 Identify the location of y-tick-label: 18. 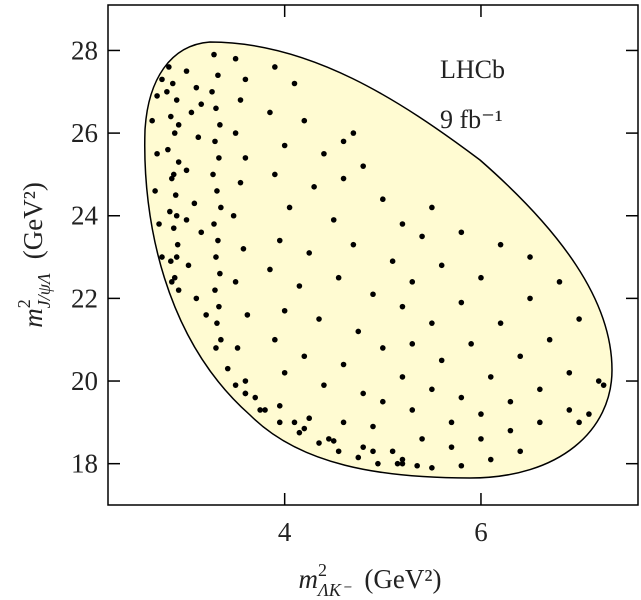
(84, 464).